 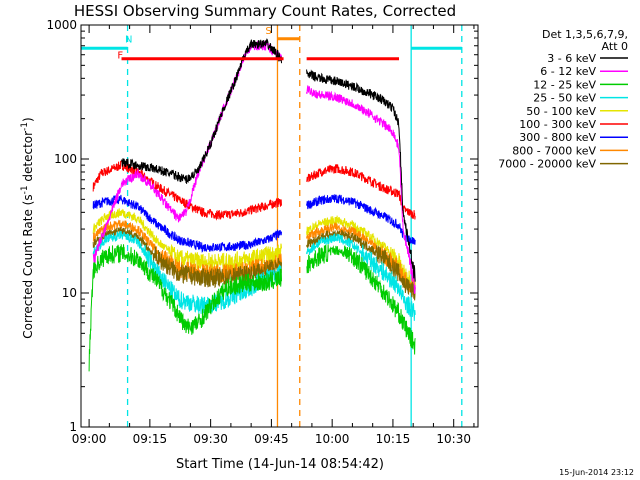 I want to click on legend-label-2: 12 - 25 keV, so click(x=564, y=84).